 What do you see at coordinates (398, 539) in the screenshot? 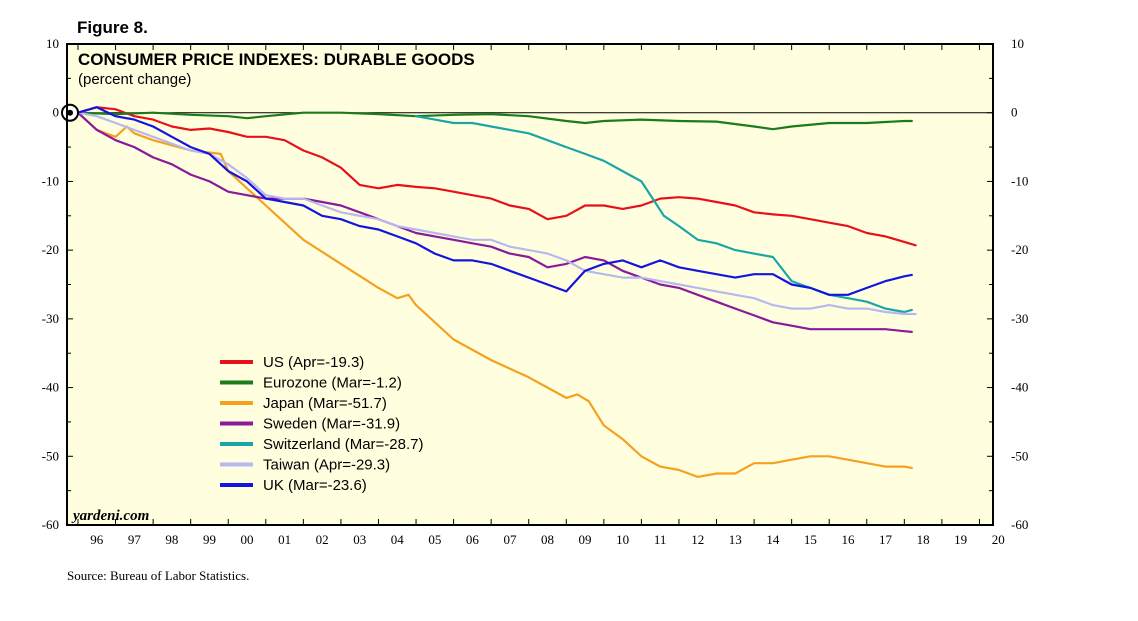
I see `x-tick-label: 04` at bounding box center [398, 539].